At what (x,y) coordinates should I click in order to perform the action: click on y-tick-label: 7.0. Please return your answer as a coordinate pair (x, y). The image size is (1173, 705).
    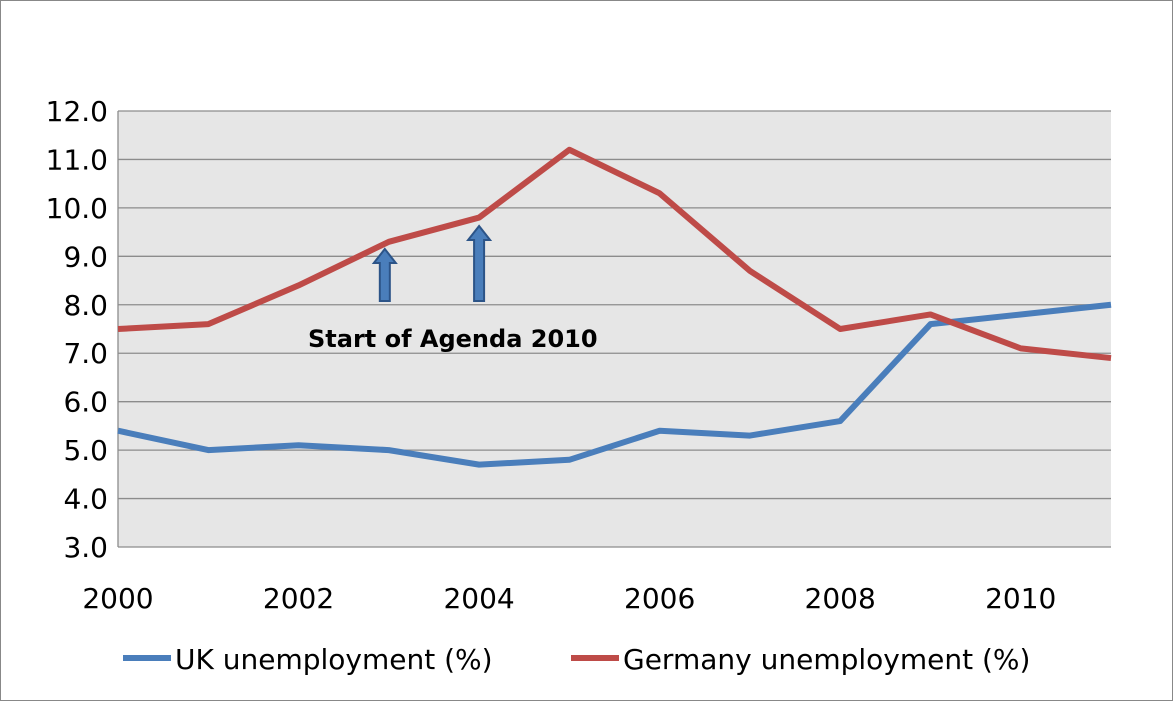
    Looking at the image, I should click on (85, 353).